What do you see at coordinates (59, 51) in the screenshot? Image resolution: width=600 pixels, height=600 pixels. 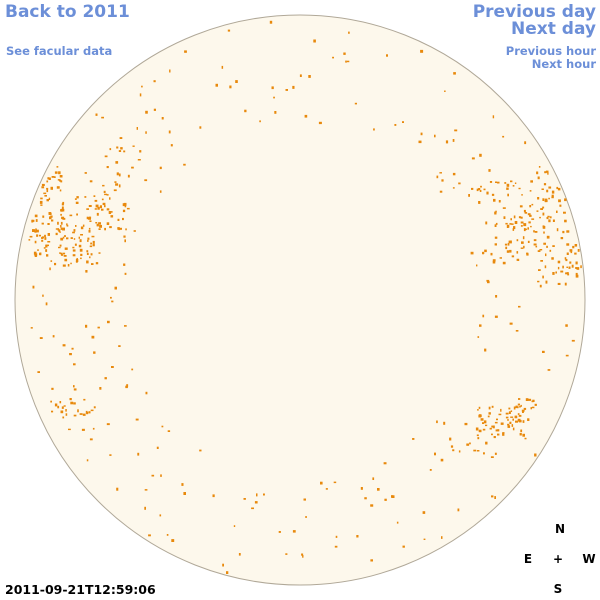 I see `facular-data-link: See facular data` at bounding box center [59, 51].